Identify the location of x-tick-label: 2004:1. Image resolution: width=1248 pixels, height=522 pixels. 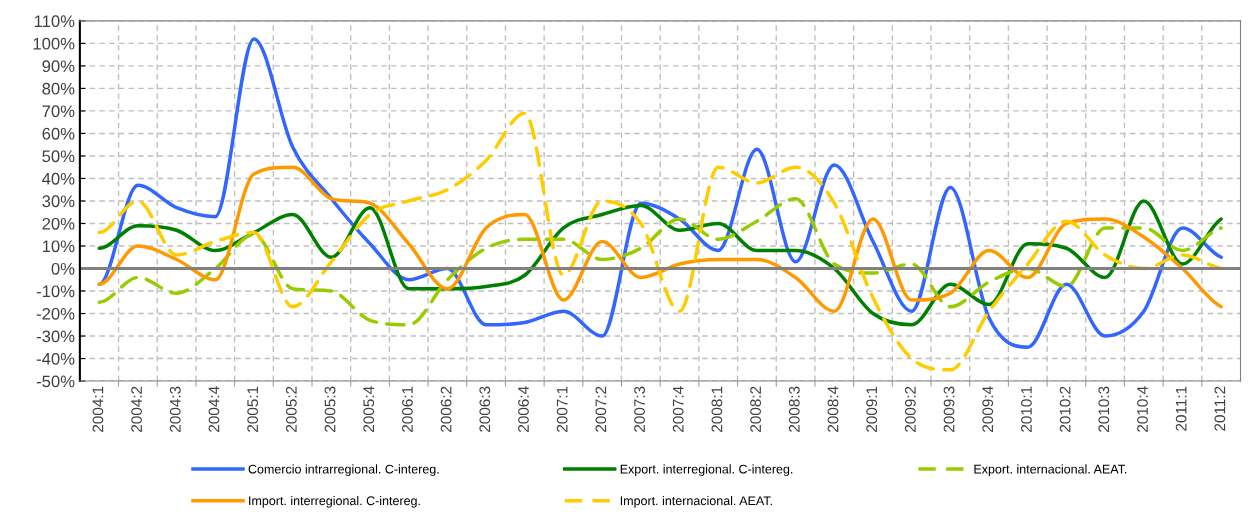
(98, 409).